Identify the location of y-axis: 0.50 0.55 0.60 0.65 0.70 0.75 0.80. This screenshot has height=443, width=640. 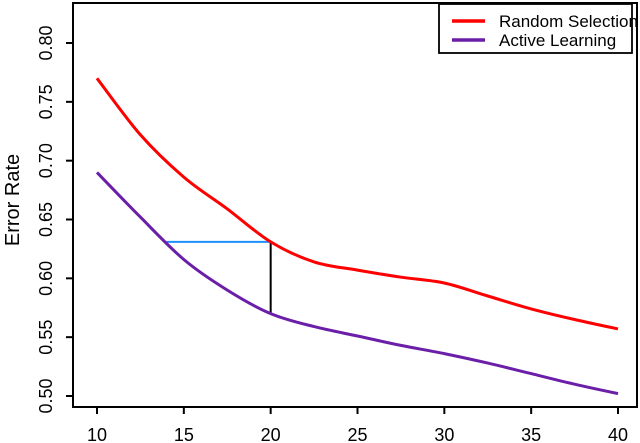
(54, 219).